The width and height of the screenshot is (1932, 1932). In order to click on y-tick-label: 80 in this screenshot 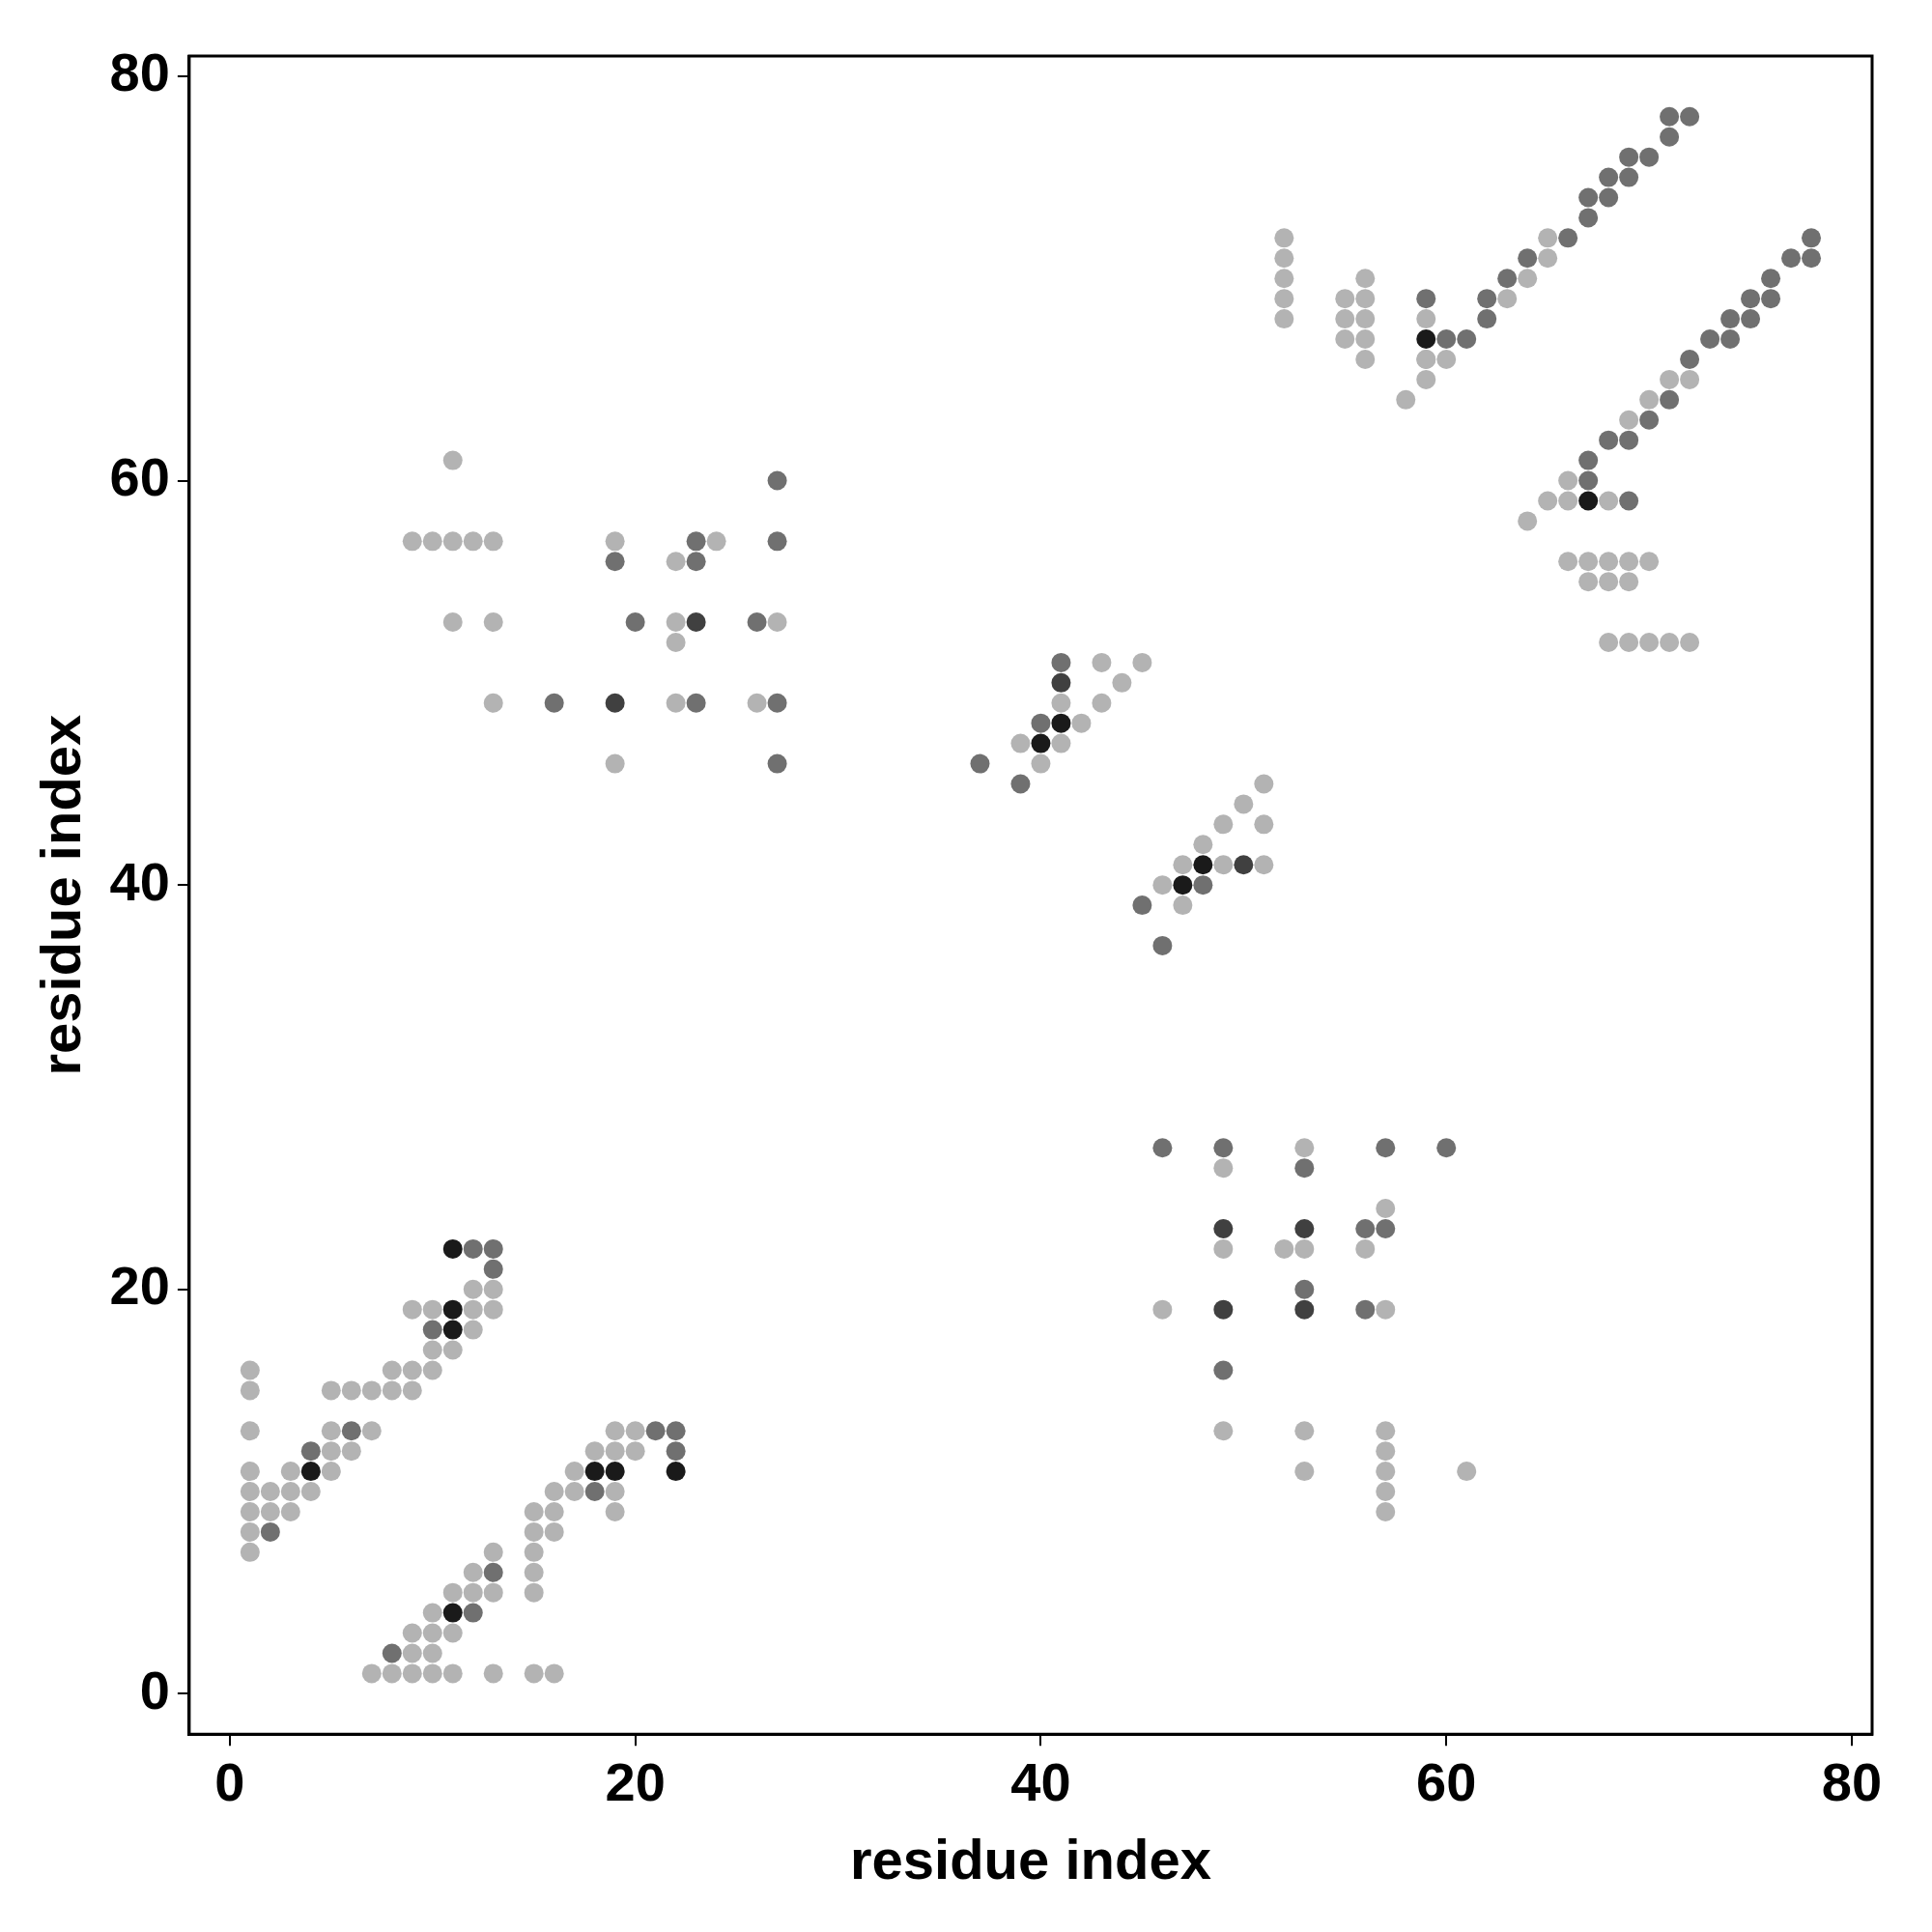, I will do `click(139, 72)`.